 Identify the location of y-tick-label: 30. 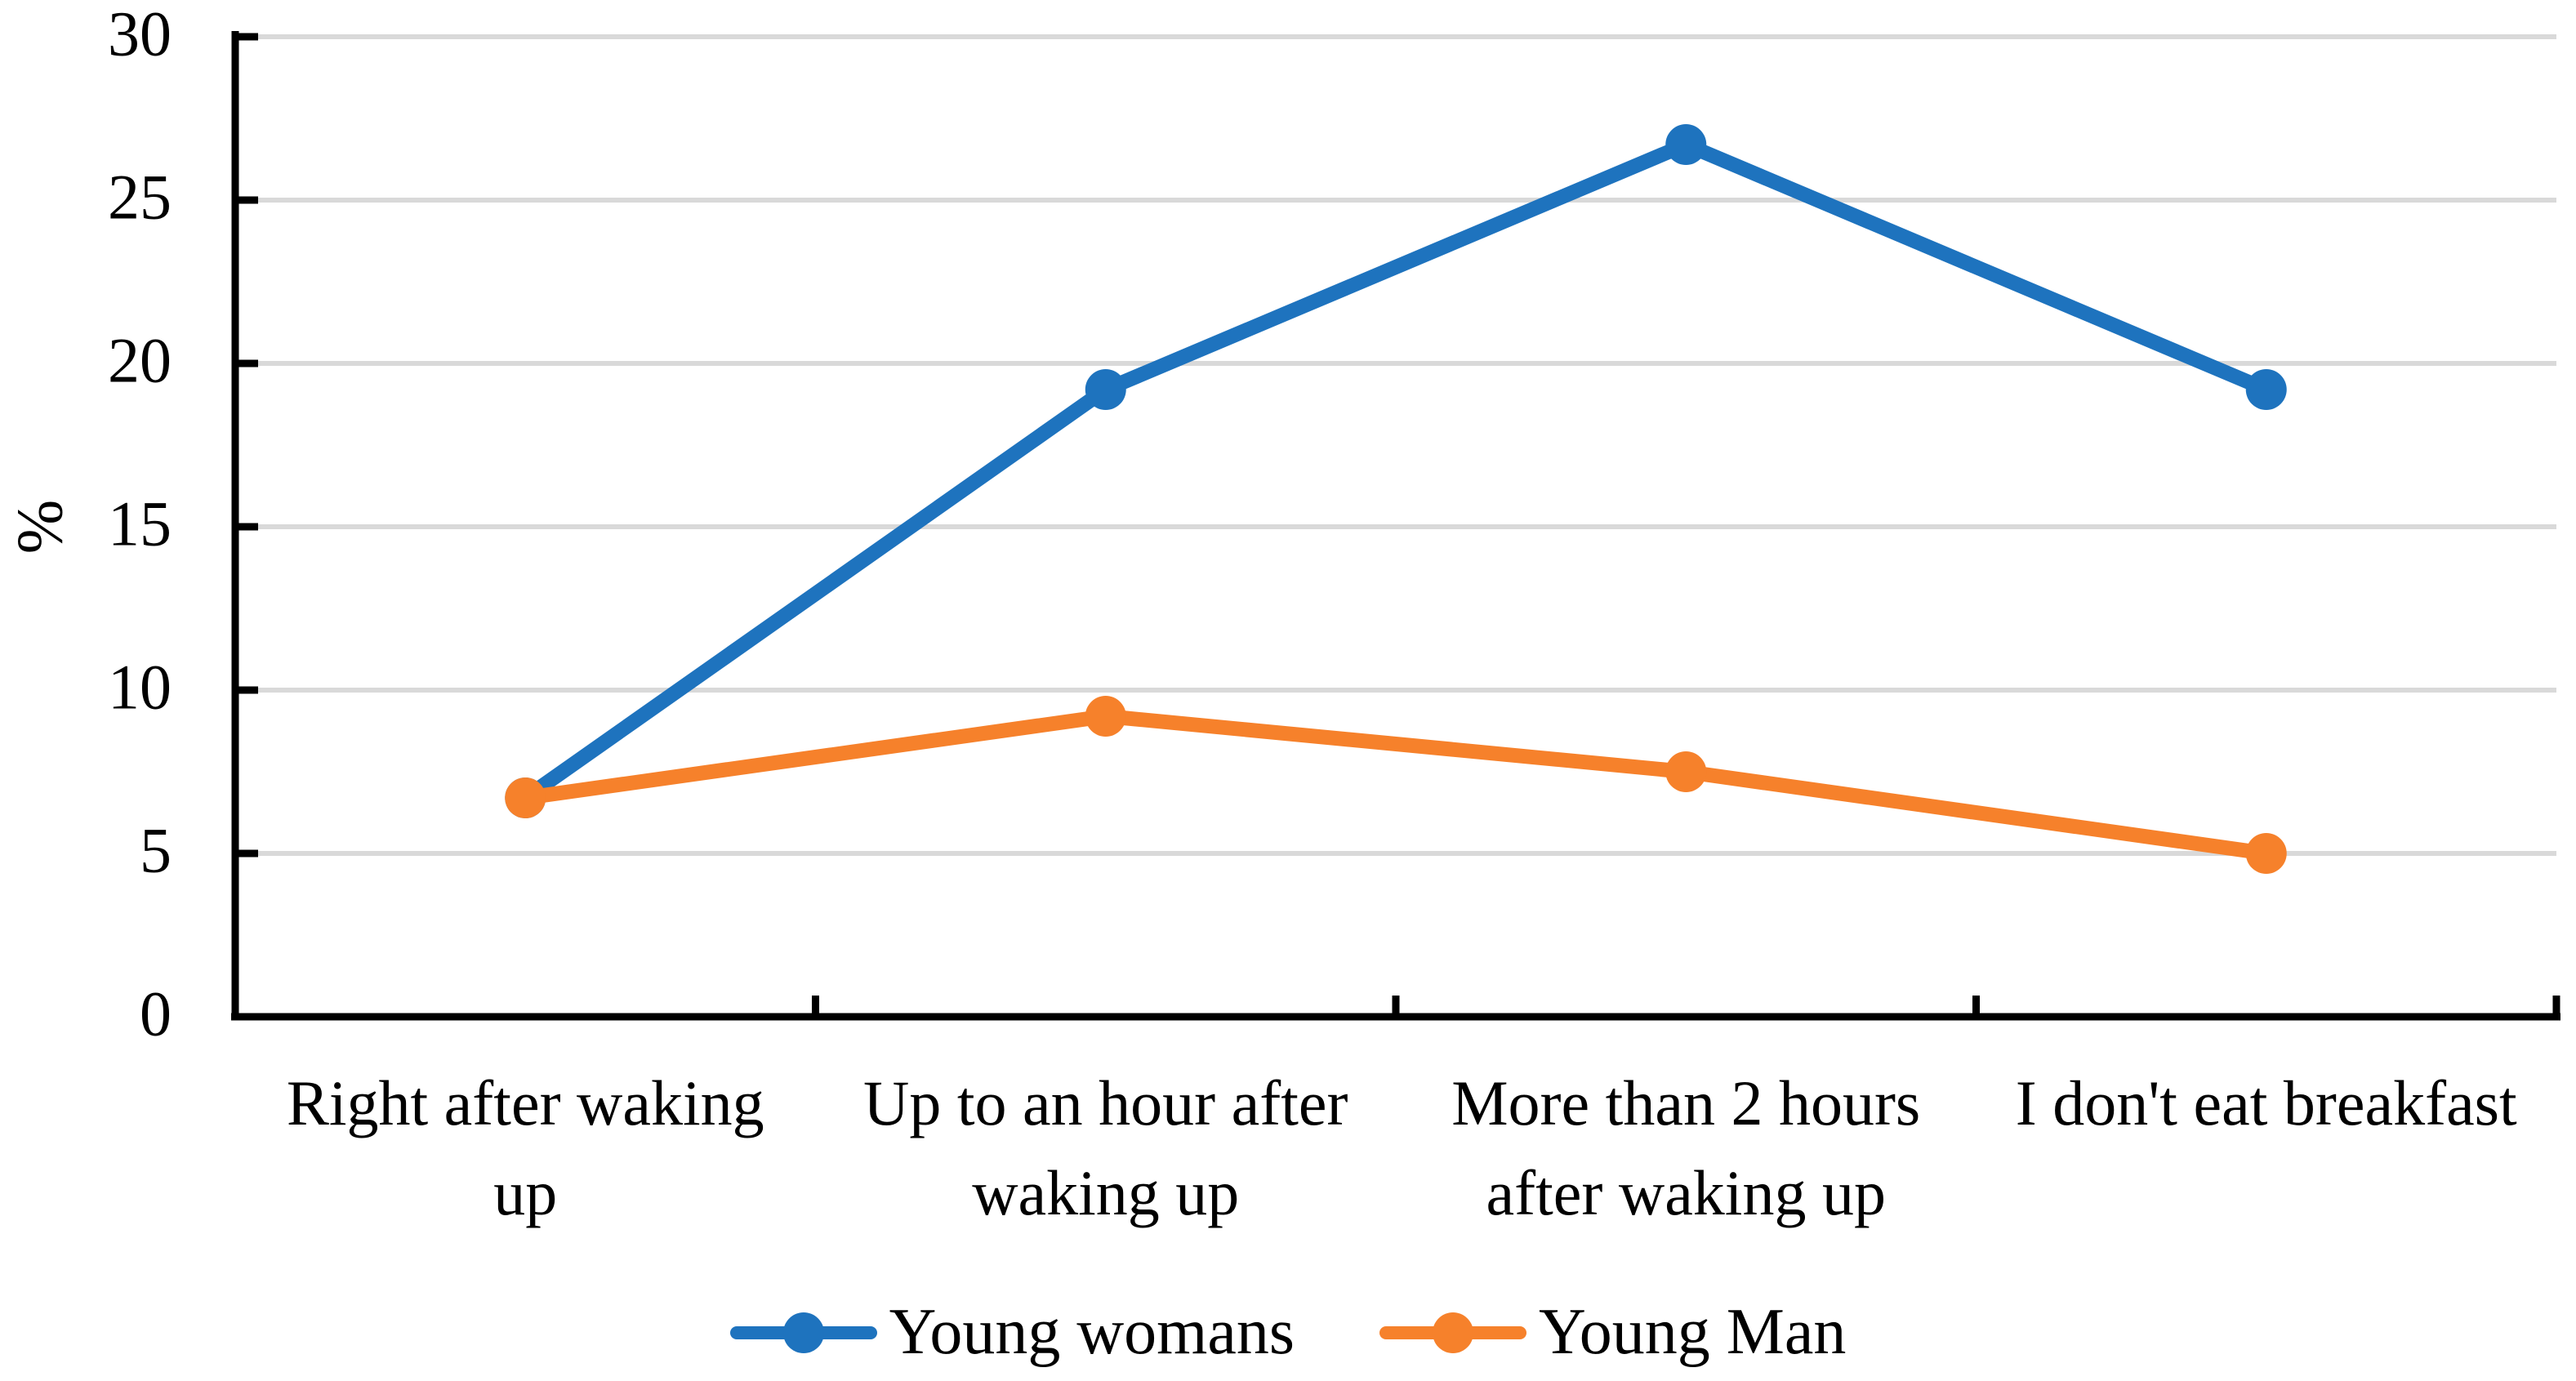
(140, 35).